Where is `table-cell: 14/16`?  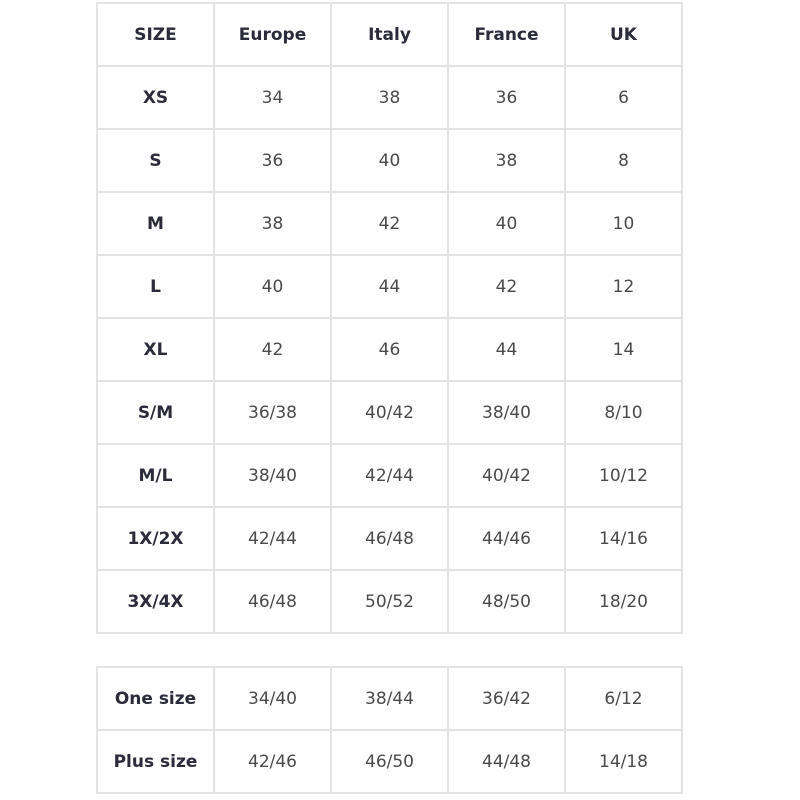 table-cell: 14/16 is located at coordinates (623, 538).